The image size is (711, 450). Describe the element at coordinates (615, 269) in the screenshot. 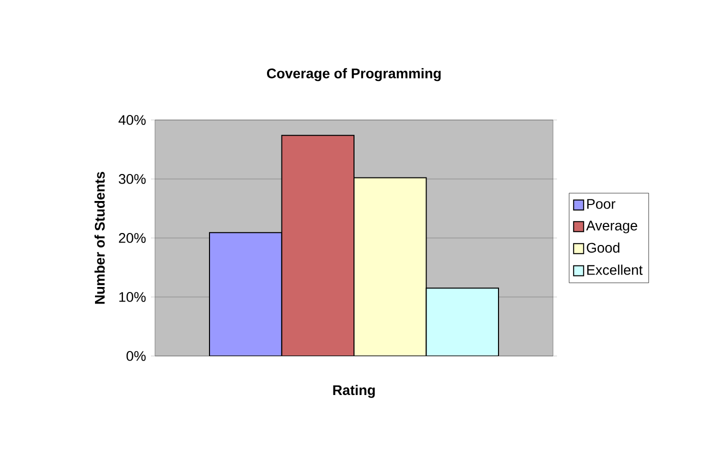

I see `legend-label: Excellent` at that location.